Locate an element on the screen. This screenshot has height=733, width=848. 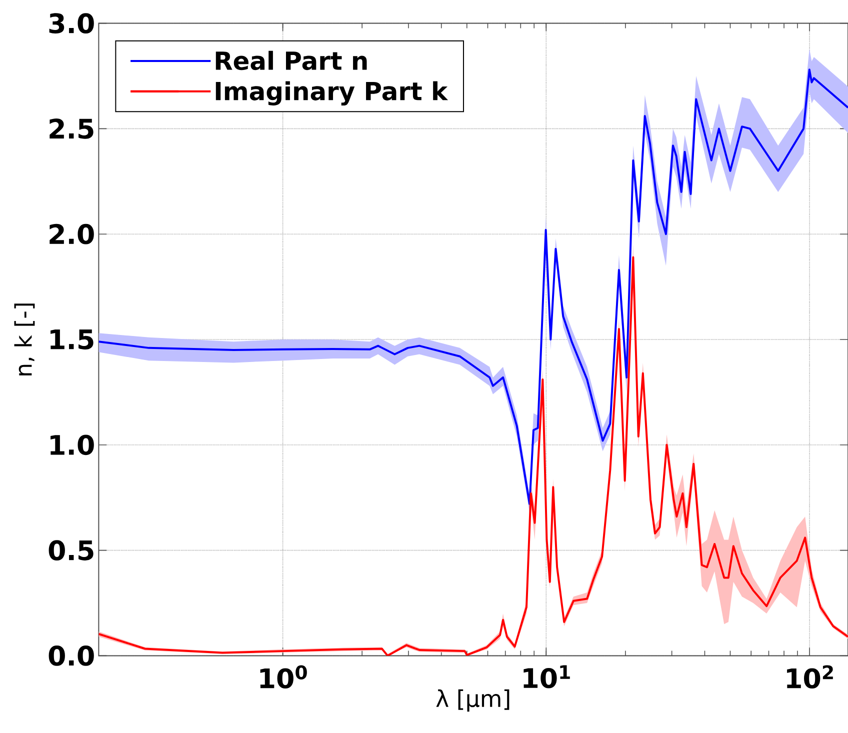
legend-label: Real Part n is located at coordinates (291, 60).